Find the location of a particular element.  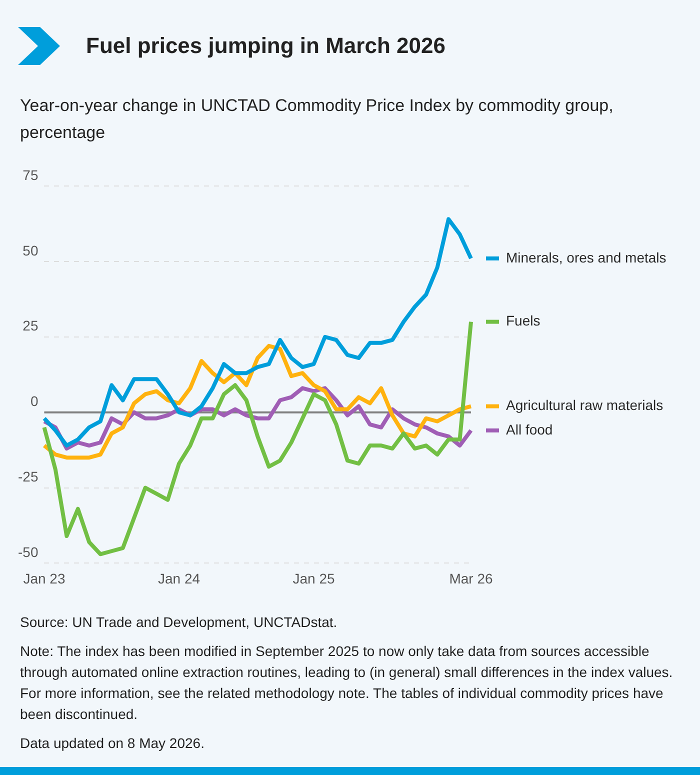

y-tick-label: 50 is located at coordinates (30, 250).